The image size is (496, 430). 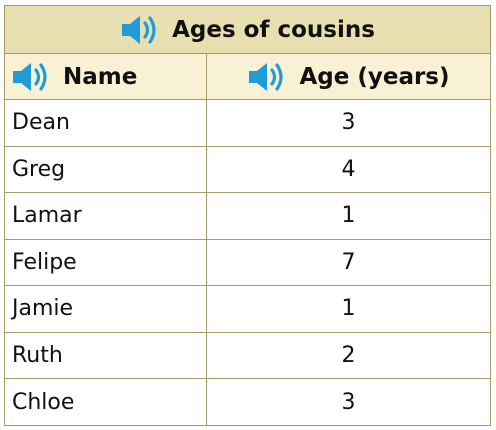 I want to click on table-title-row: Ages of cousins, so click(x=247, y=30).